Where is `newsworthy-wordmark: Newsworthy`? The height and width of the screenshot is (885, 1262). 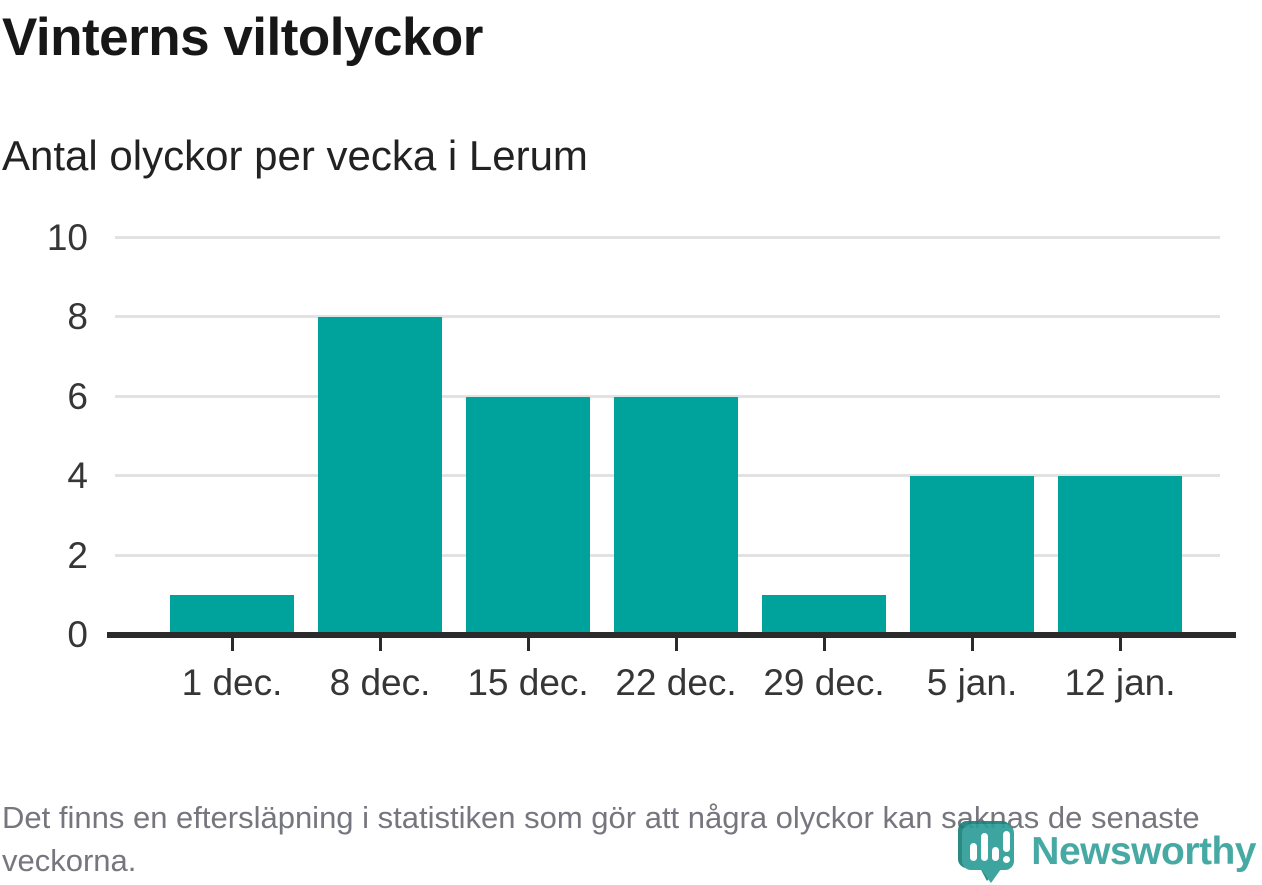
newsworthy-wordmark: Newsworthy is located at coordinates (1143, 851).